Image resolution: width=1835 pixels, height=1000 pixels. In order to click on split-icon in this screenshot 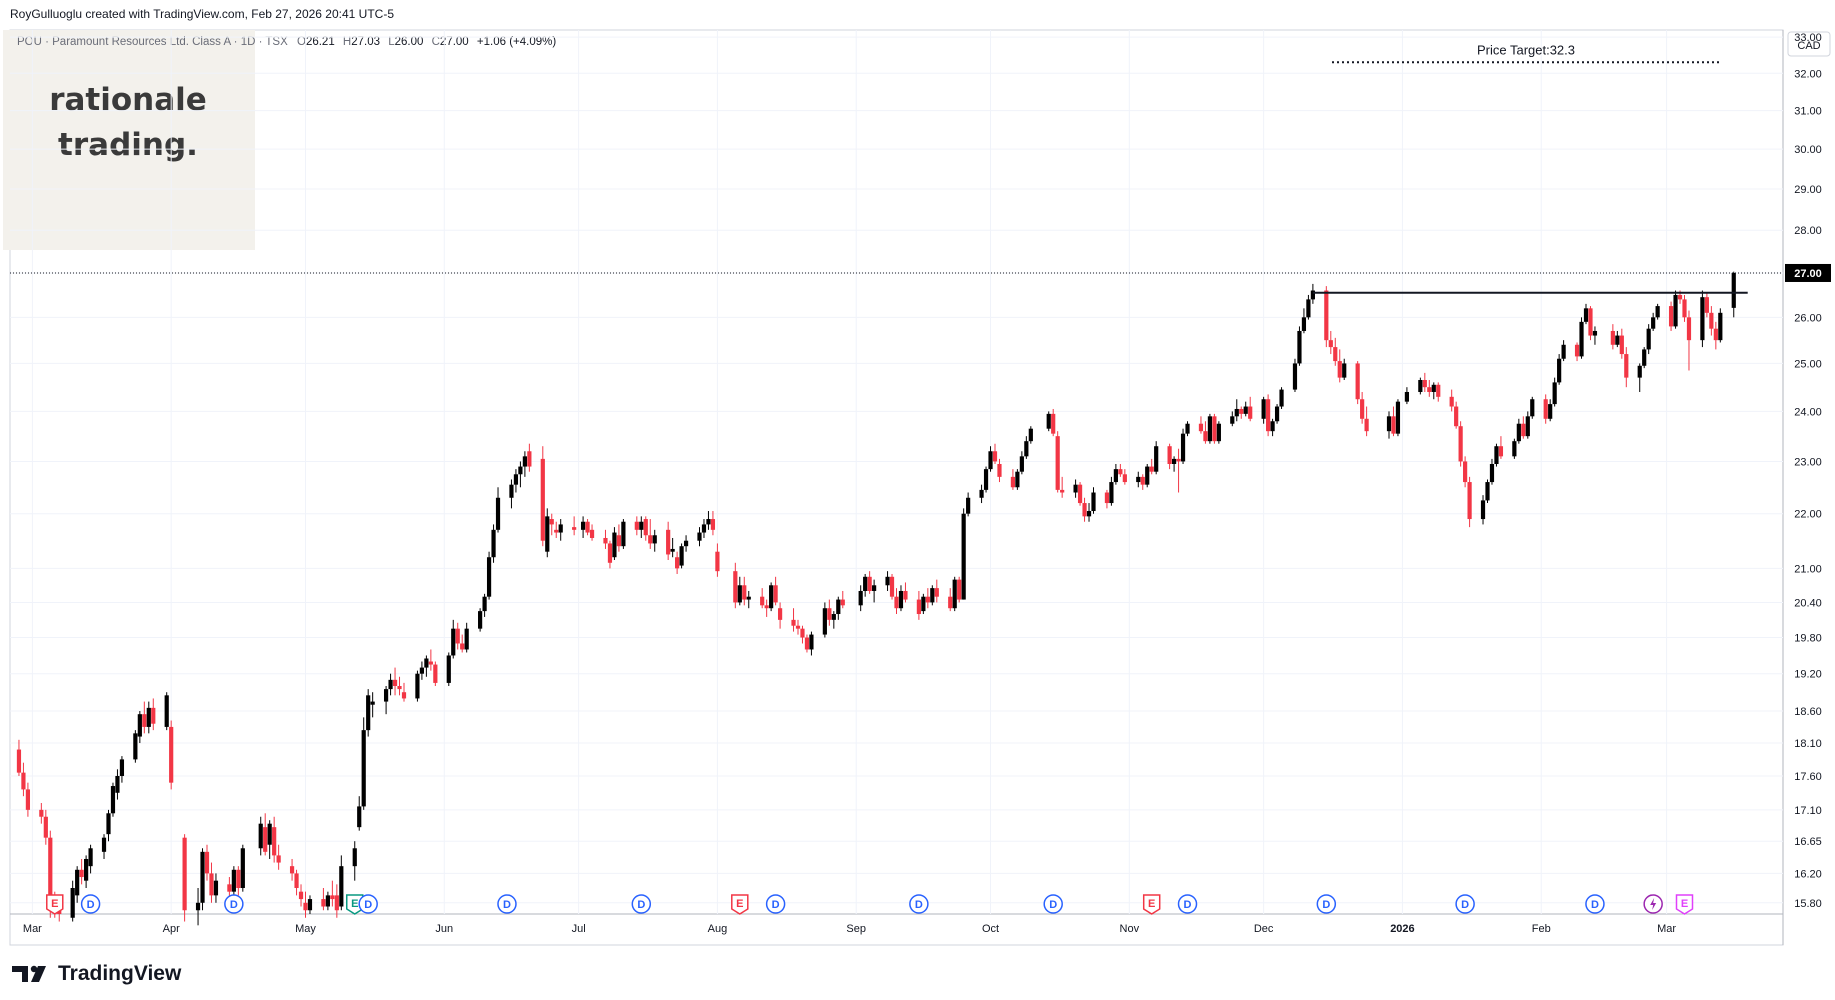, I will do `click(1653, 904)`.